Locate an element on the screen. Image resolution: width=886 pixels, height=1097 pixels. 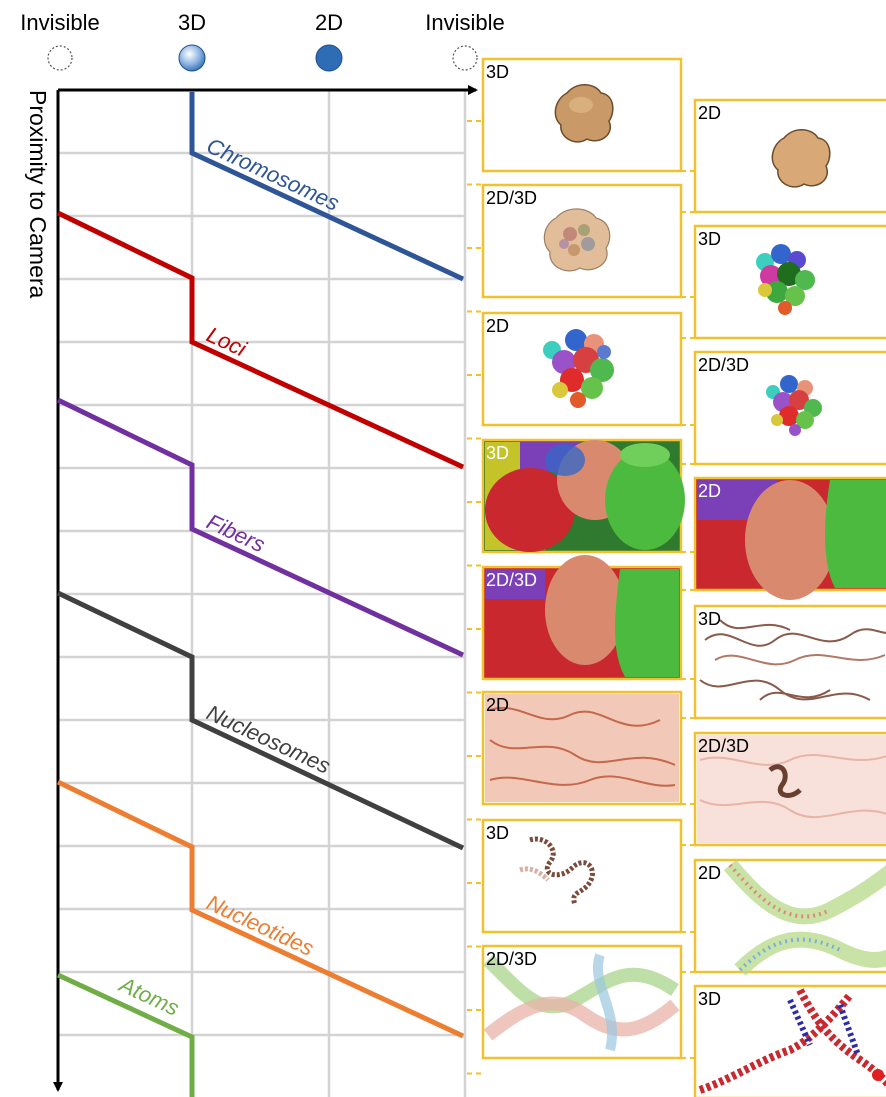
level-label-atoms: Atoms is located at coordinates (148, 996).